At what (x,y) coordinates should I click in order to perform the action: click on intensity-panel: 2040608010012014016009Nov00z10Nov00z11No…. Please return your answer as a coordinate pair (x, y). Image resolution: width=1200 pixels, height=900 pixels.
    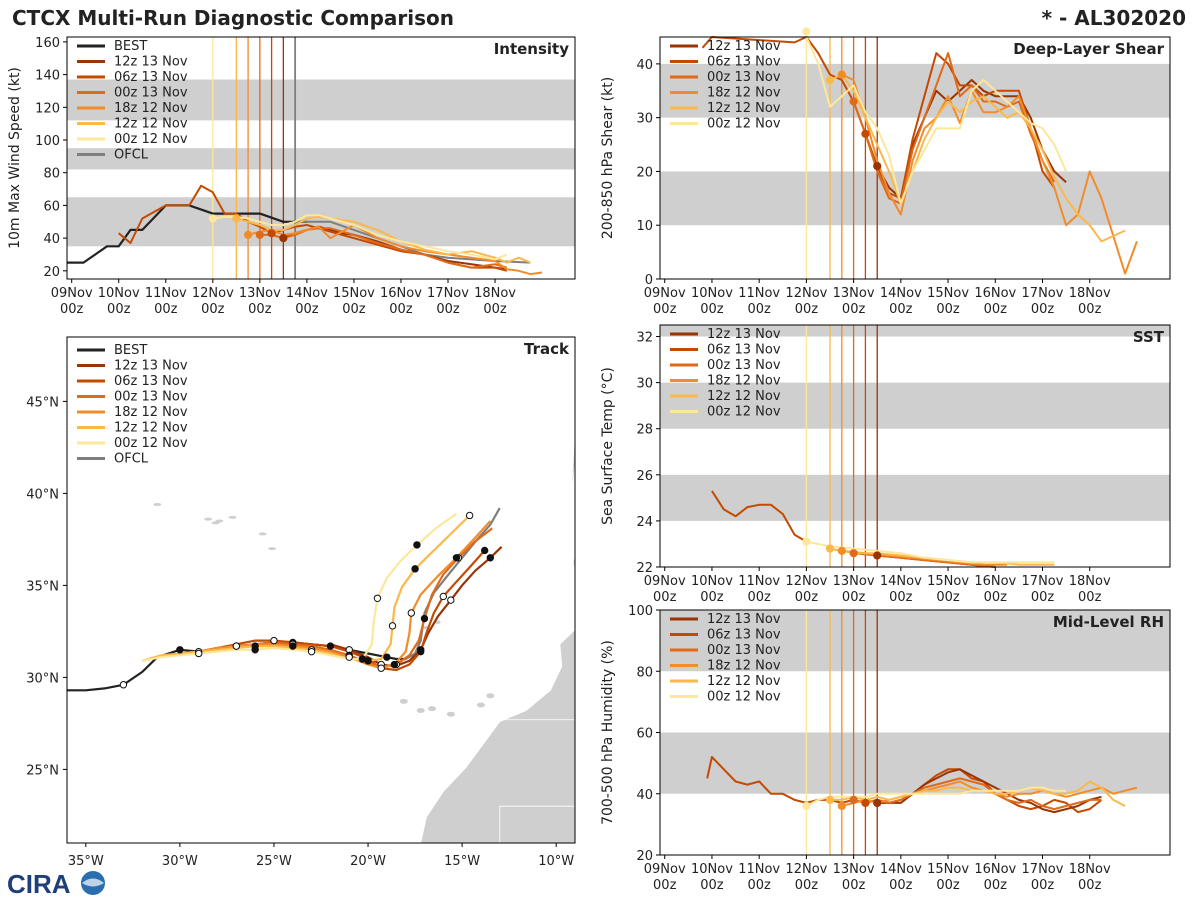
    Looking at the image, I should click on (291, 176).